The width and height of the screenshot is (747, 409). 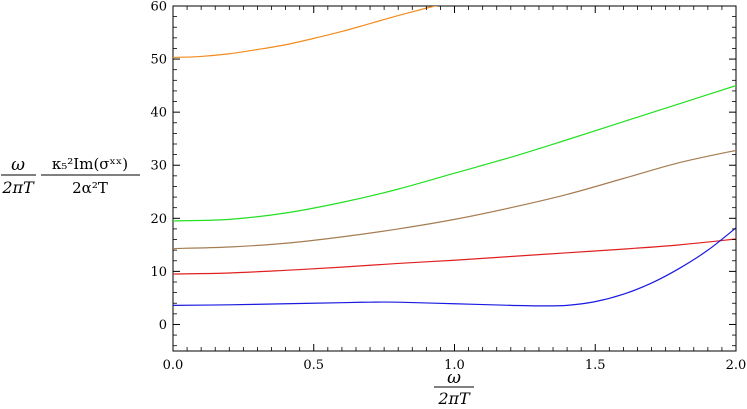 What do you see at coordinates (313, 365) in the screenshot?
I see `x-tick-label: 0.5` at bounding box center [313, 365].